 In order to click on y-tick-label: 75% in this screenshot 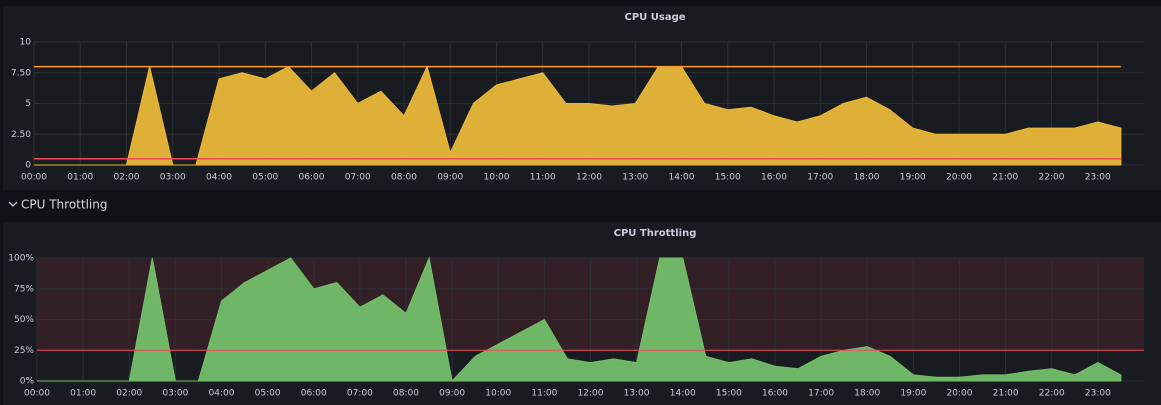, I will do `click(24, 289)`.